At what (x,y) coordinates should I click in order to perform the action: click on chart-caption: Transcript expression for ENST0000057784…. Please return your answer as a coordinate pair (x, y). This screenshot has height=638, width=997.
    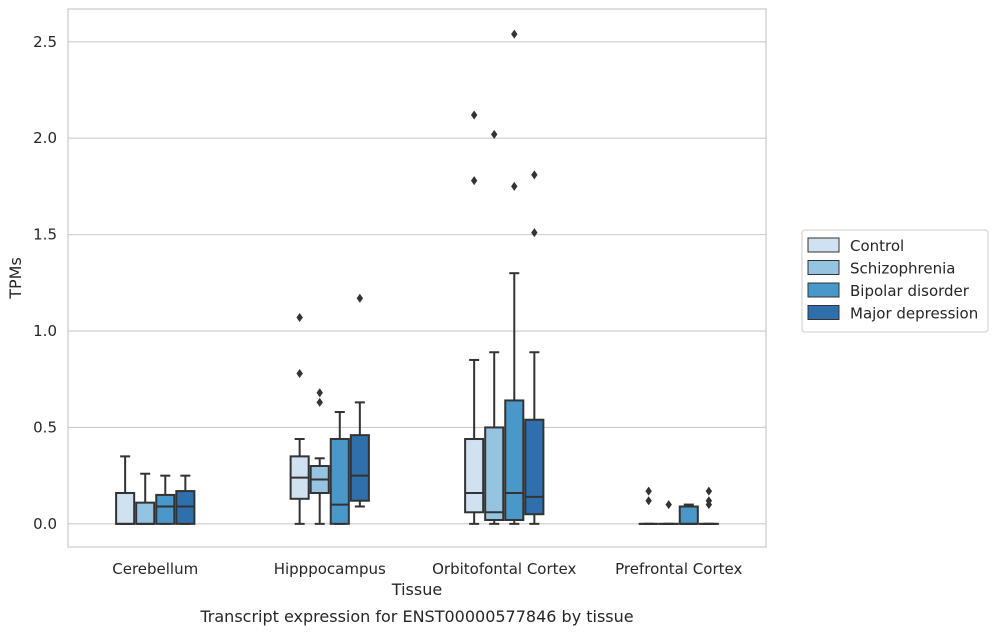
    Looking at the image, I should click on (416, 616).